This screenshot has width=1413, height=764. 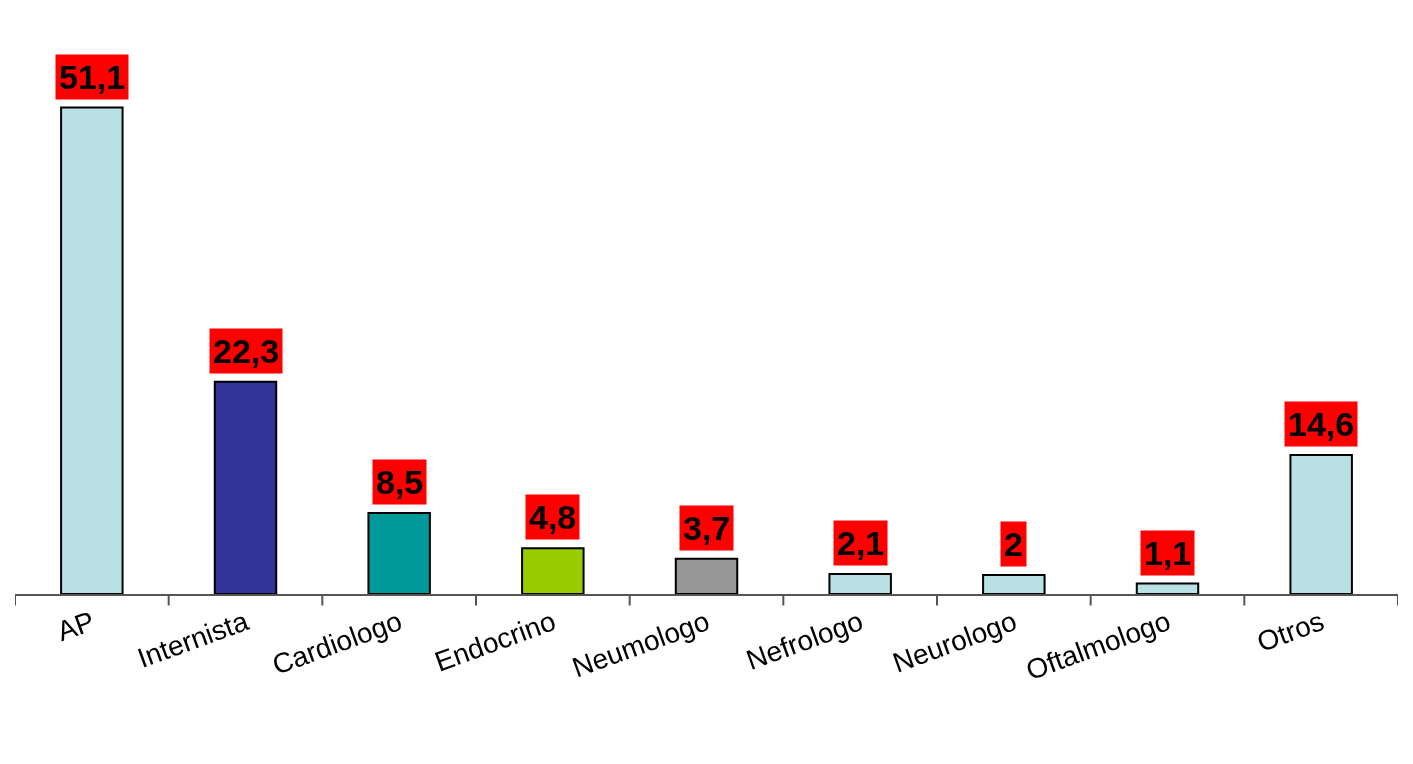 What do you see at coordinates (553, 517) in the screenshot?
I see `data-label: 4,8` at bounding box center [553, 517].